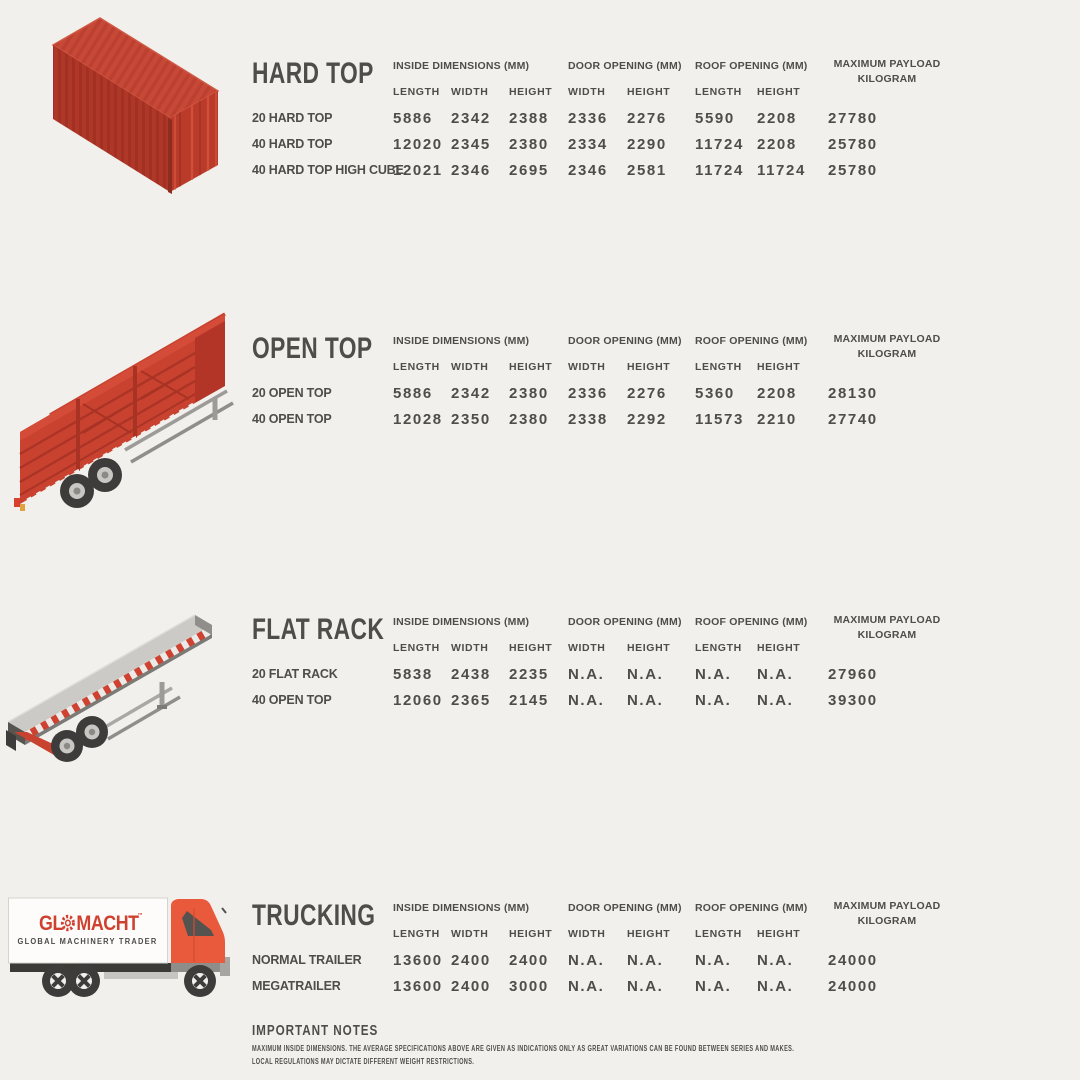  I want to click on spec-value: 2388, so click(529, 118).